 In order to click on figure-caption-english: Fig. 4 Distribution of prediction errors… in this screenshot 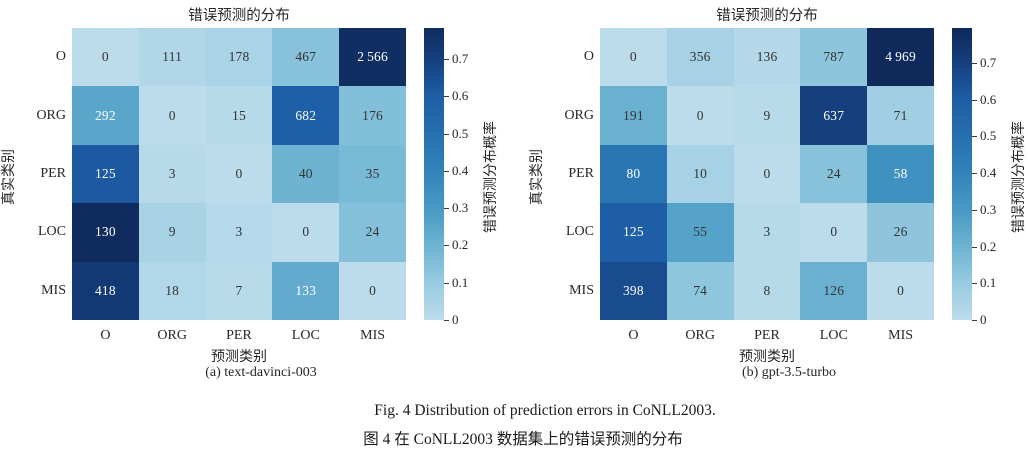, I will do `click(545, 410)`.